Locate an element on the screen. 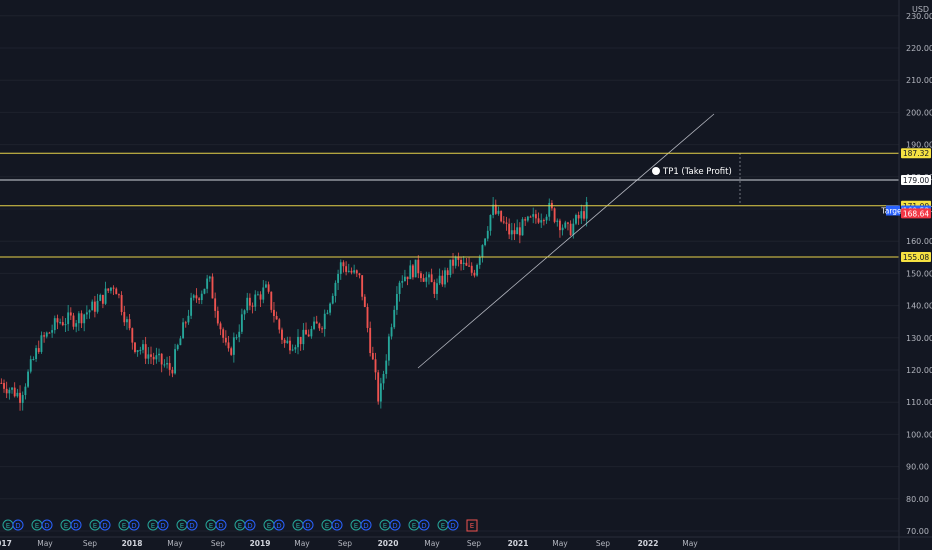 The width and height of the screenshot is (932, 550). upcoming-earnings-icon is located at coordinates (472, 525).